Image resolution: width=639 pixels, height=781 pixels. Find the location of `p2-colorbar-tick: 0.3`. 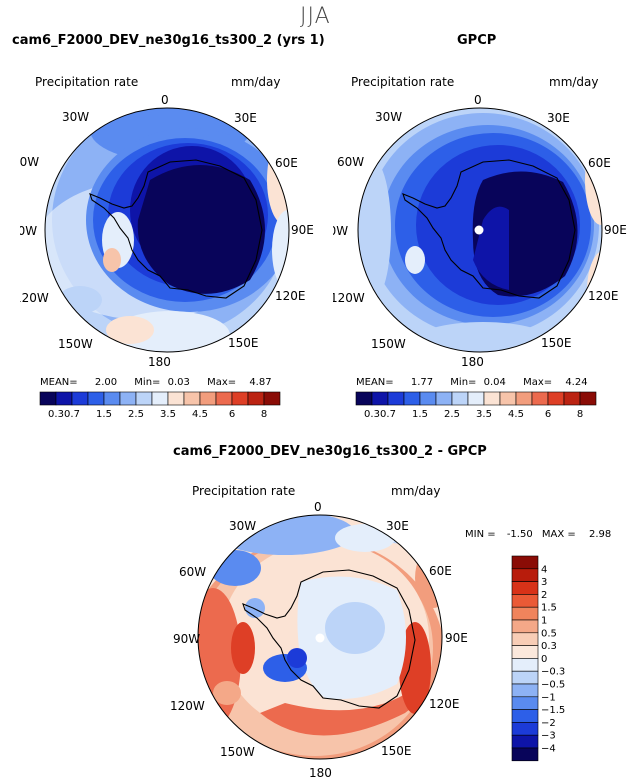

p2-colorbar-tick: 0.3 is located at coordinates (372, 414).